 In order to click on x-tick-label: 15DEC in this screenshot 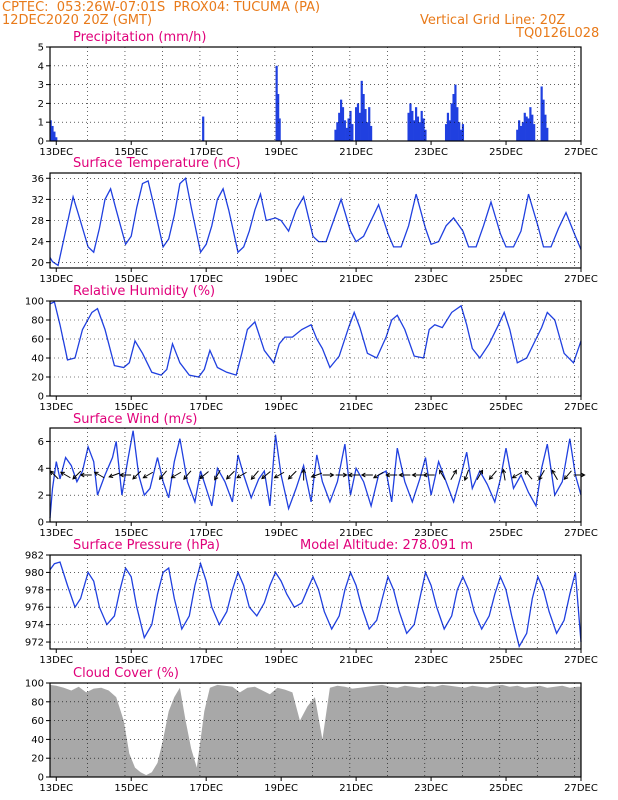, I will do `click(131, 660)`.